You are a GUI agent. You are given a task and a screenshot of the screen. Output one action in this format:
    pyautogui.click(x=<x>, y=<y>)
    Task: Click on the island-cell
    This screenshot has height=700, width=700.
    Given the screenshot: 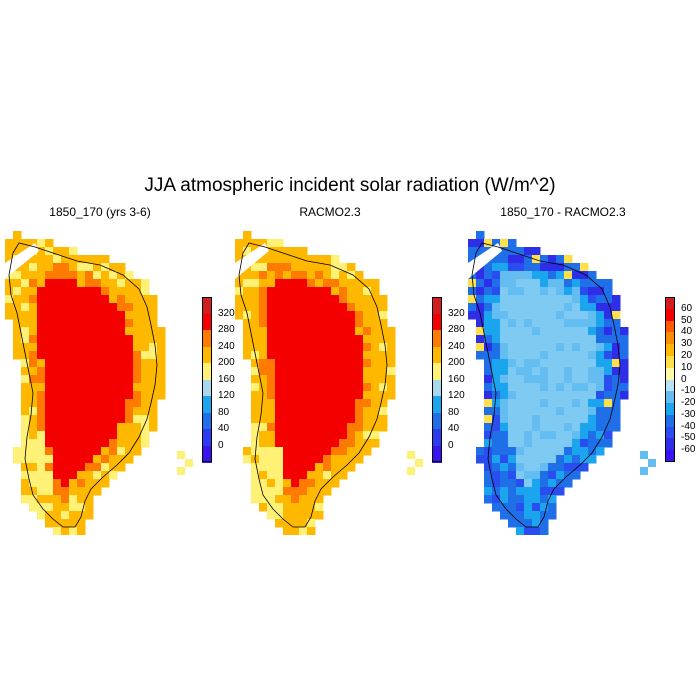 What is the action you would take?
    pyautogui.click(x=181, y=471)
    